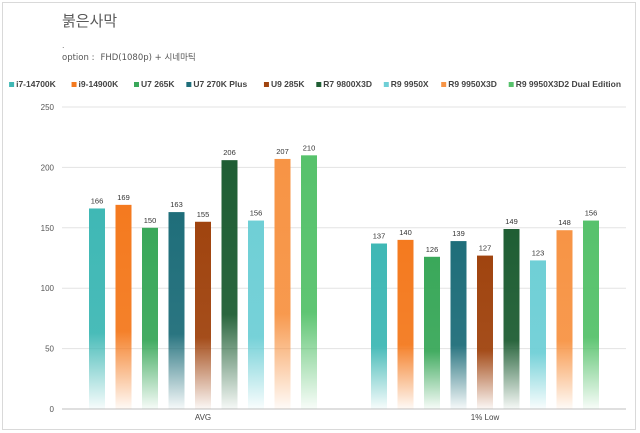 The height and width of the screenshot is (433, 640). I want to click on y-tick-label: 150, so click(48, 228).